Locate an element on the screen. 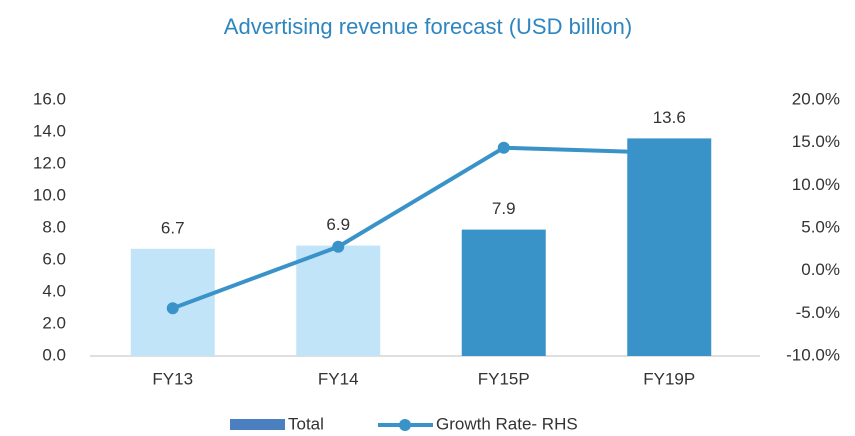  y-tick-label: 16.0 is located at coordinates (49, 98).